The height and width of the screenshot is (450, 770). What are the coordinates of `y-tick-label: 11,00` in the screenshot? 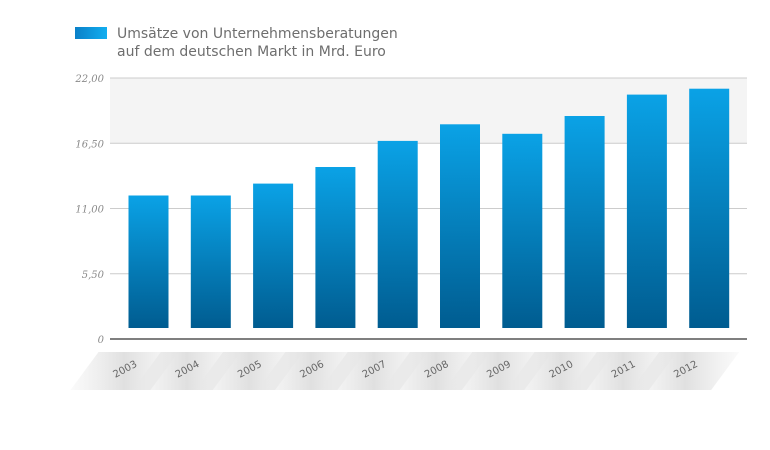 It's located at (89, 210).